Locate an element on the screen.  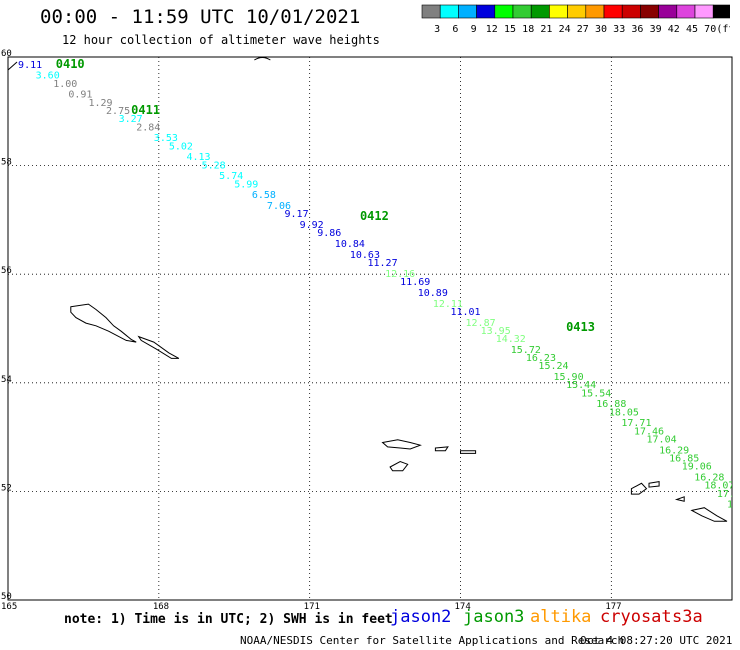
wave-height-label: 19.06 is located at coordinates (697, 467).